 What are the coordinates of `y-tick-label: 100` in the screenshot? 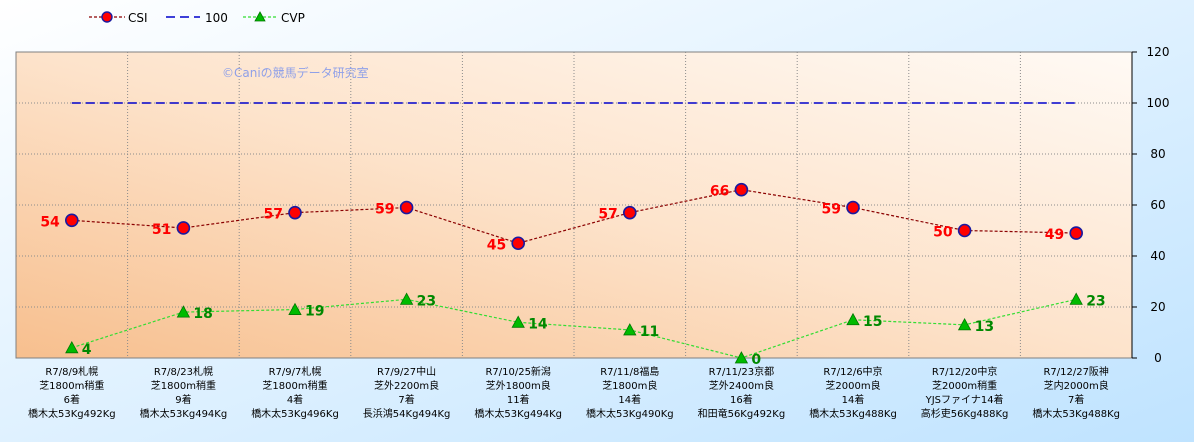 It's located at (1158, 103).